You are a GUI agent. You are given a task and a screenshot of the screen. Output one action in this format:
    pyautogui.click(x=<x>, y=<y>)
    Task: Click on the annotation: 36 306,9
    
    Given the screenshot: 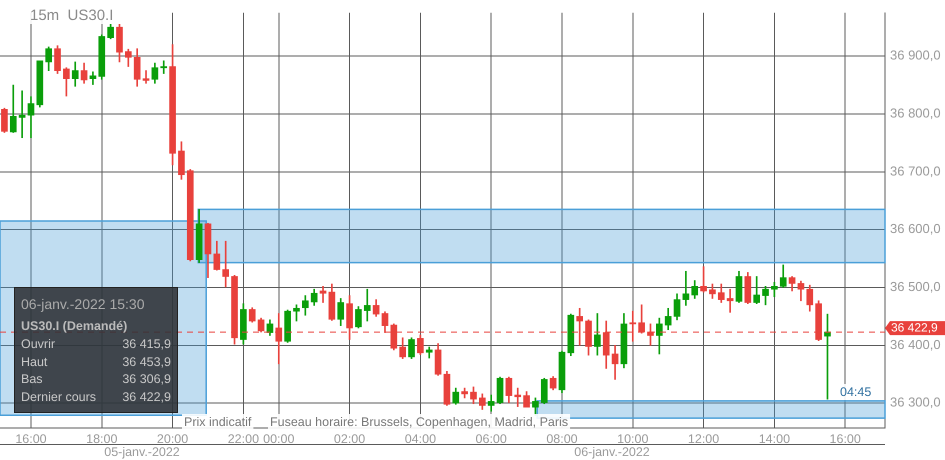 What is the action you would take?
    pyautogui.click(x=146, y=379)
    